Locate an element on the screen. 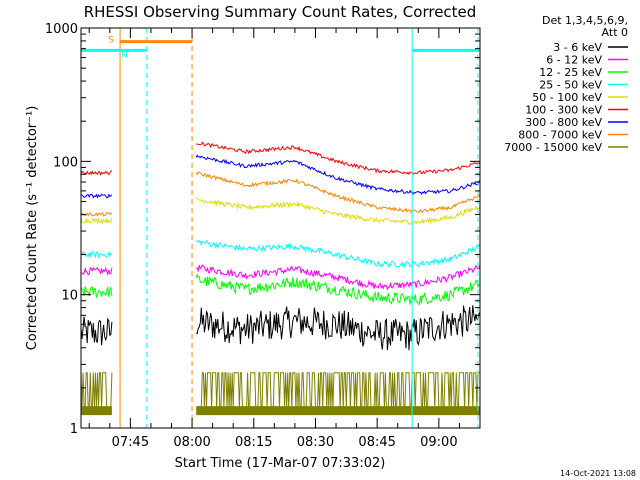 Image resolution: width=640 pixels, height=480 pixels. y-tick-label: 10 is located at coordinates (69, 296).